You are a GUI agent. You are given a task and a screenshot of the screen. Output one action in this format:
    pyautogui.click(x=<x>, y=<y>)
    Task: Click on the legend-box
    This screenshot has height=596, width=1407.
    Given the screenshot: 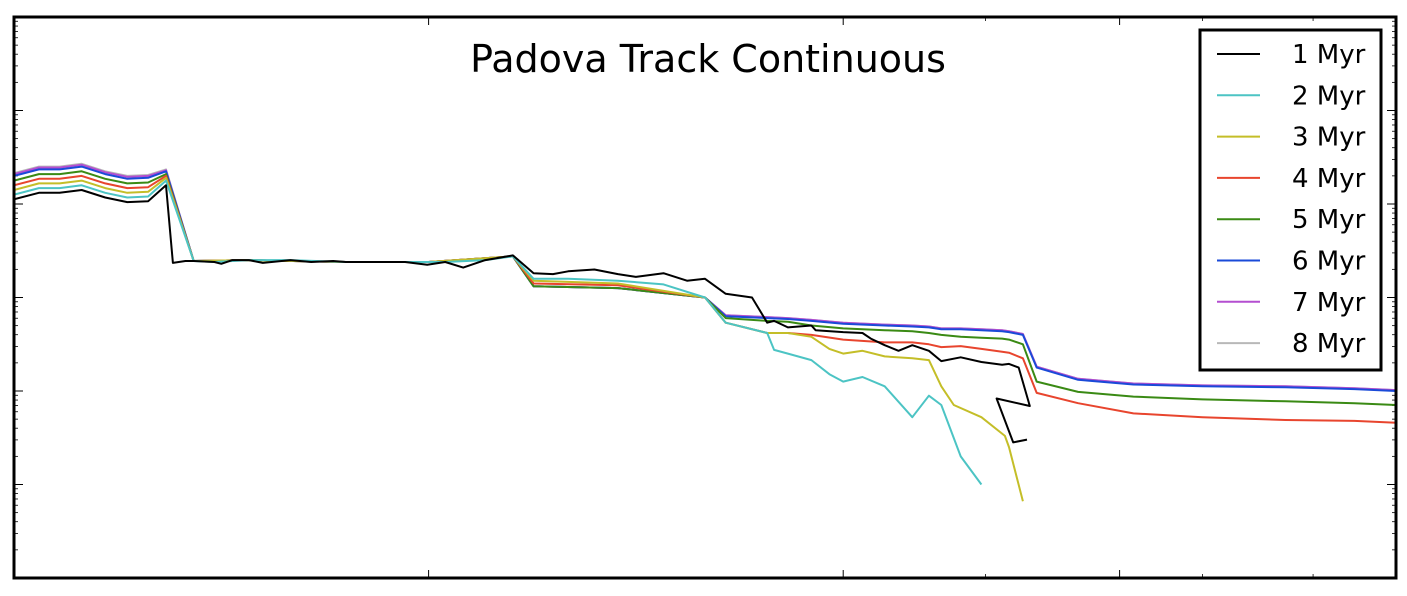 What is the action you would take?
    pyautogui.click(x=1290, y=200)
    